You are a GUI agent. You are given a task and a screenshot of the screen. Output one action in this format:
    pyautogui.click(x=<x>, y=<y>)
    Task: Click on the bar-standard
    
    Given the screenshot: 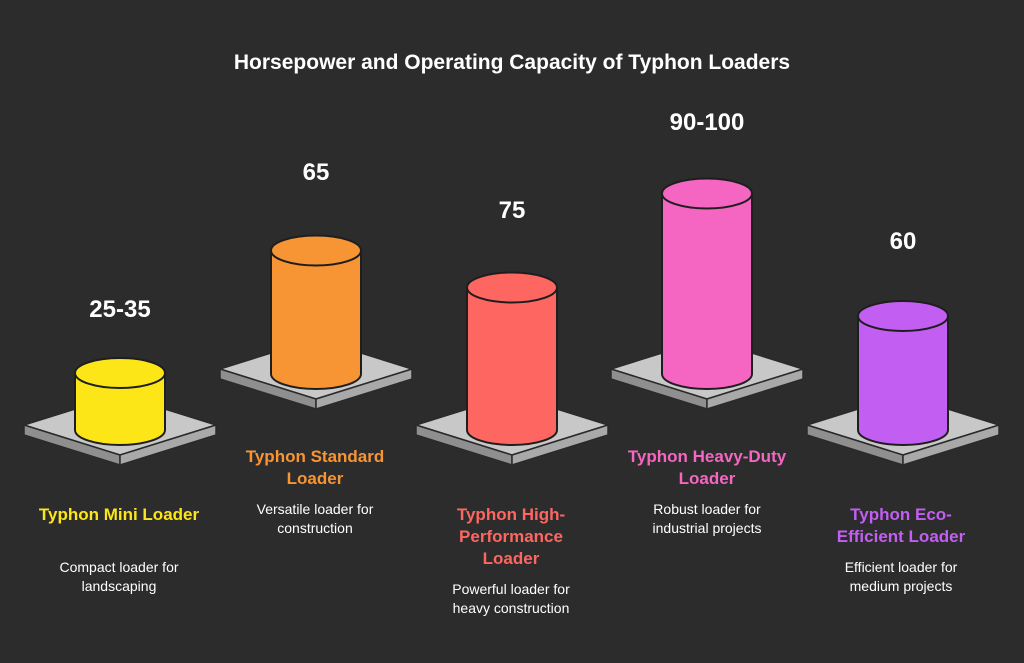 What is the action you would take?
    pyautogui.click(x=316, y=319)
    